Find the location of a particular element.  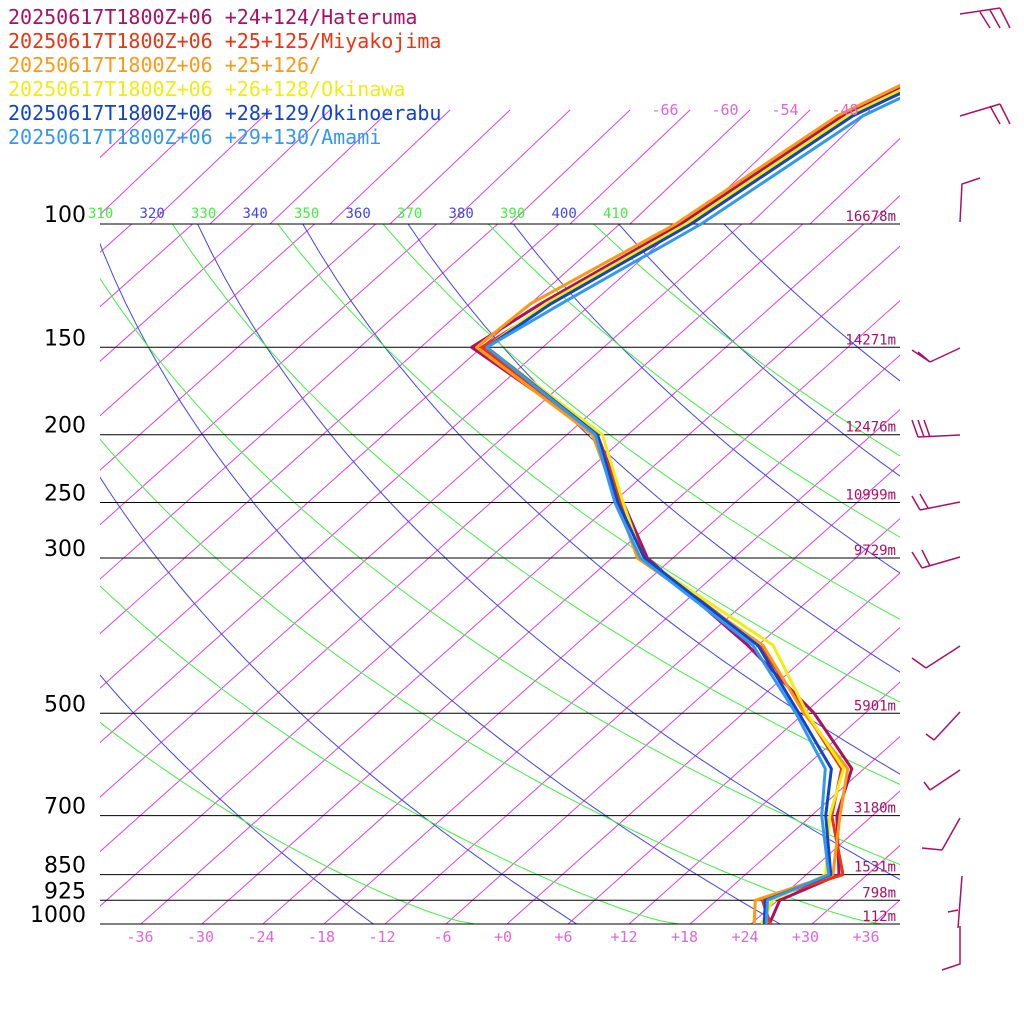

temp-tick: -6 is located at coordinates (442, 937).